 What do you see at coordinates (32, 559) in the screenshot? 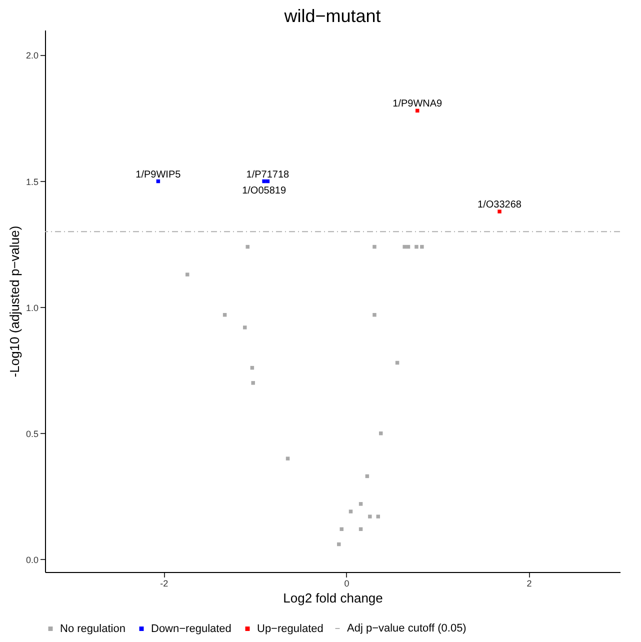
I see `y-tick-label: 0.0` at bounding box center [32, 559].